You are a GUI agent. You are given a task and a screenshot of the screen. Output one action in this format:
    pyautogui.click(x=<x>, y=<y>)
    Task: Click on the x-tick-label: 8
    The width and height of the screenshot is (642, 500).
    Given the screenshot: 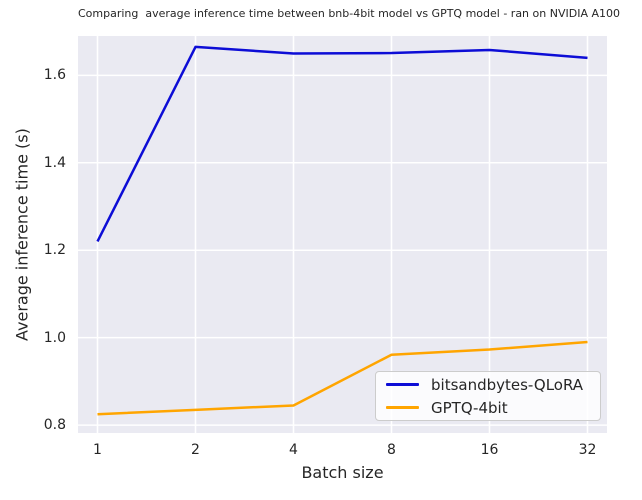 What is the action you would take?
    pyautogui.click(x=391, y=450)
    